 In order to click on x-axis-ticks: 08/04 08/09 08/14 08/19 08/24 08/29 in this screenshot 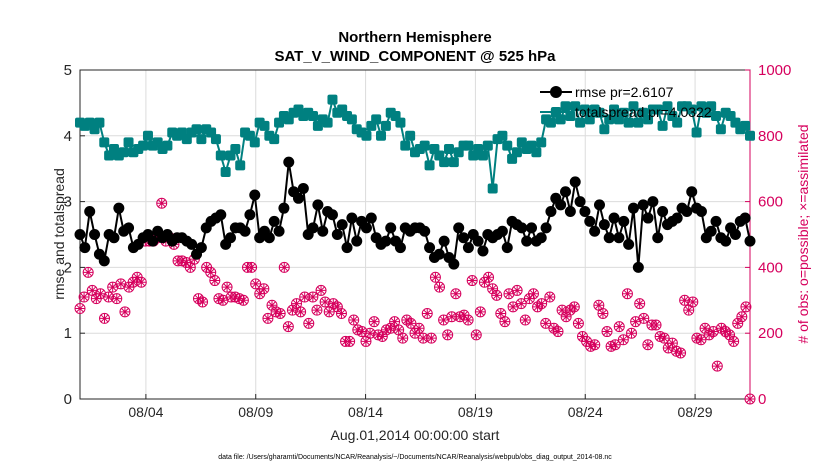, I will do `click(420, 407)`.